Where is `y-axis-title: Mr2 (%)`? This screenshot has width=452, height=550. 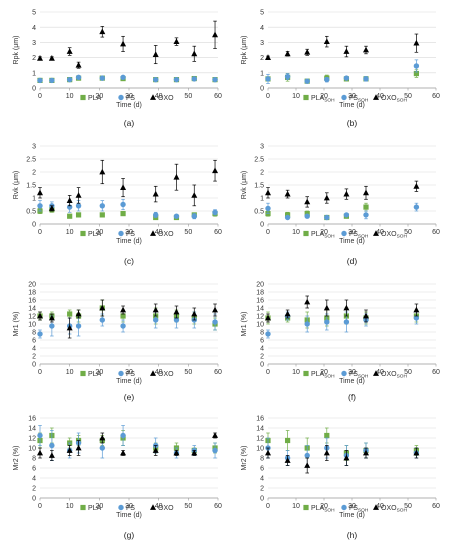
y-axis-title: Mr2 (%) is located at coordinates (244, 458).